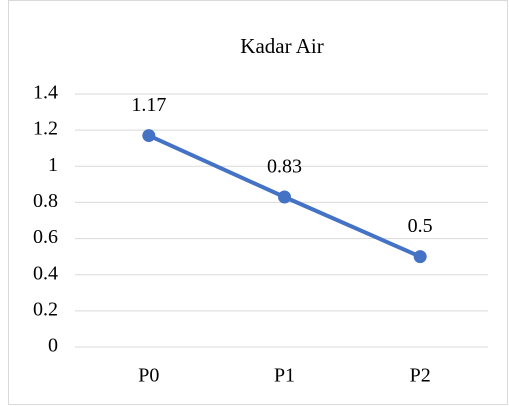 The width and height of the screenshot is (509, 406). Describe the element at coordinates (45, 237) in the screenshot. I see `y-tick-label: 0.6` at that location.